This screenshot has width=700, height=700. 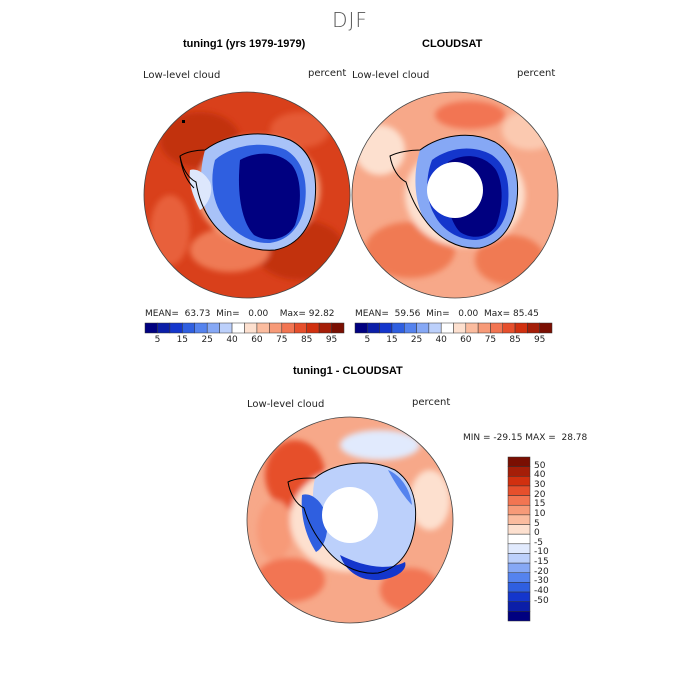 I want to click on obs-min-value: 0.00, so click(x=468, y=314).